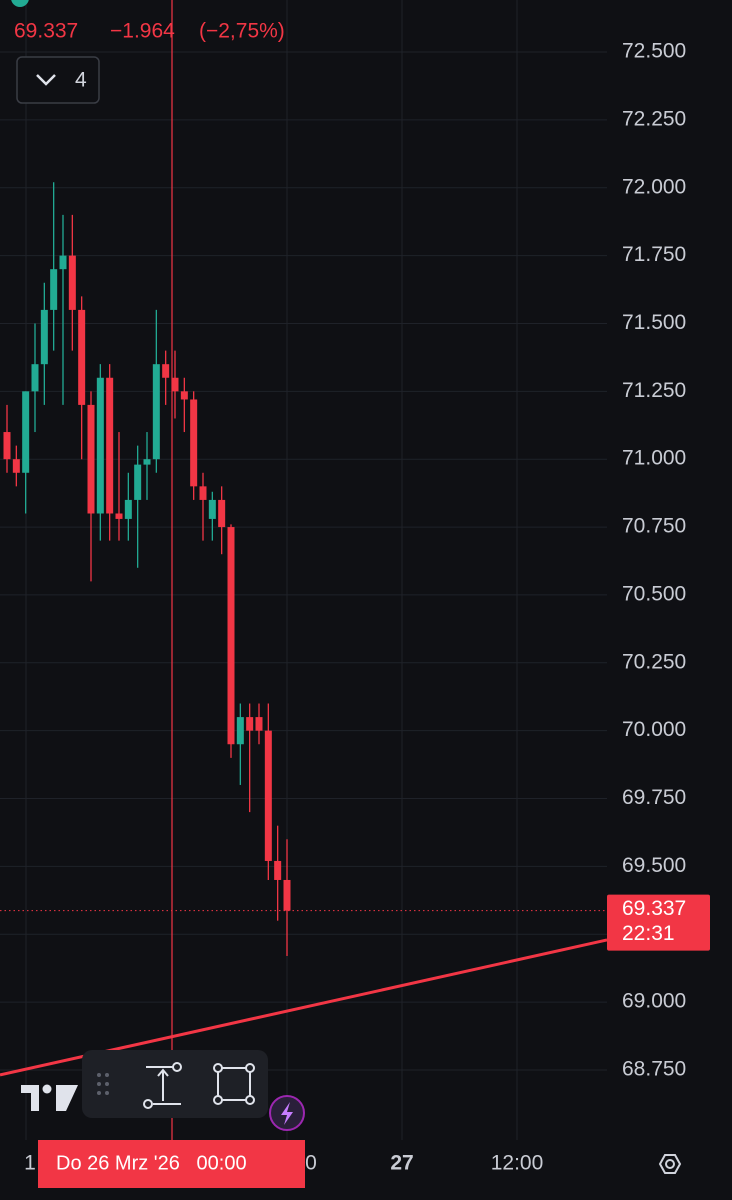 The height and width of the screenshot is (1200, 732). I want to click on y-tick-label: 71.000, so click(654, 458).